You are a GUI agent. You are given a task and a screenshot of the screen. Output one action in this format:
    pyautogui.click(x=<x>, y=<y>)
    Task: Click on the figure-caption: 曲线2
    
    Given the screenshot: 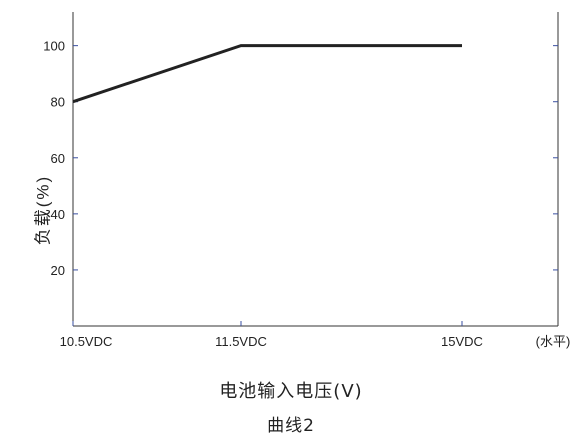 What is the action you would take?
    pyautogui.click(x=291, y=423)
    